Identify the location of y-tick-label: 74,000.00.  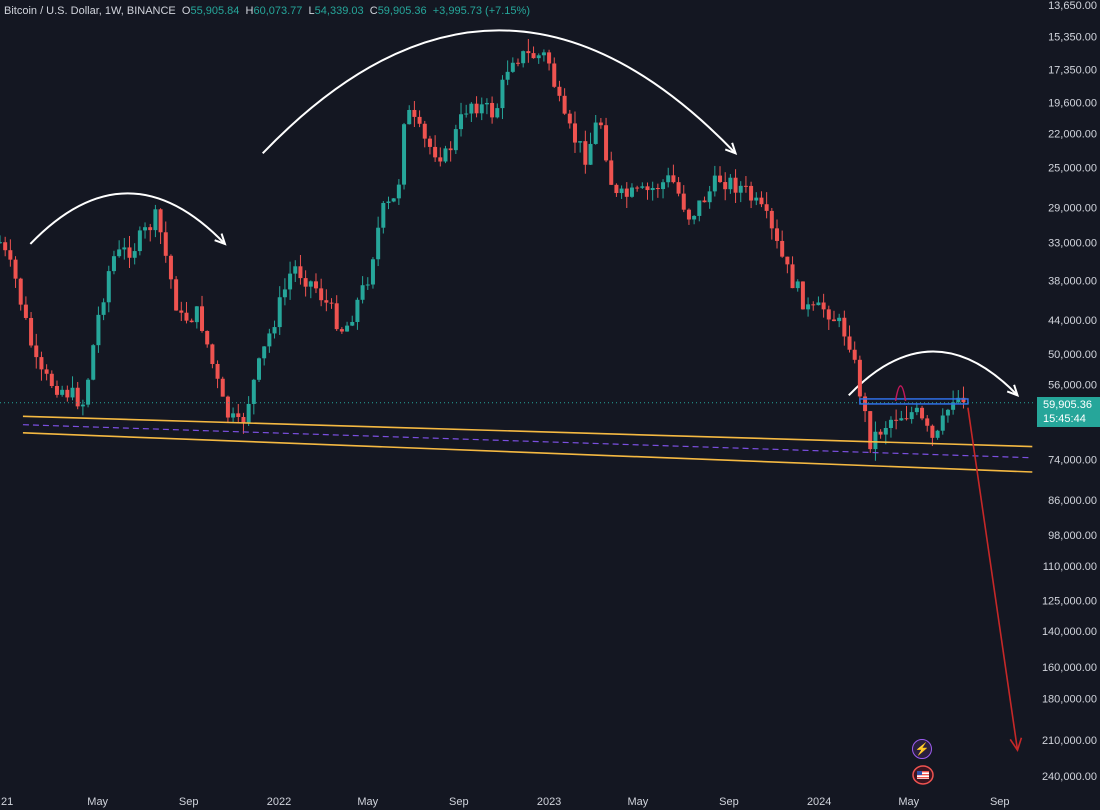
(1072, 461).